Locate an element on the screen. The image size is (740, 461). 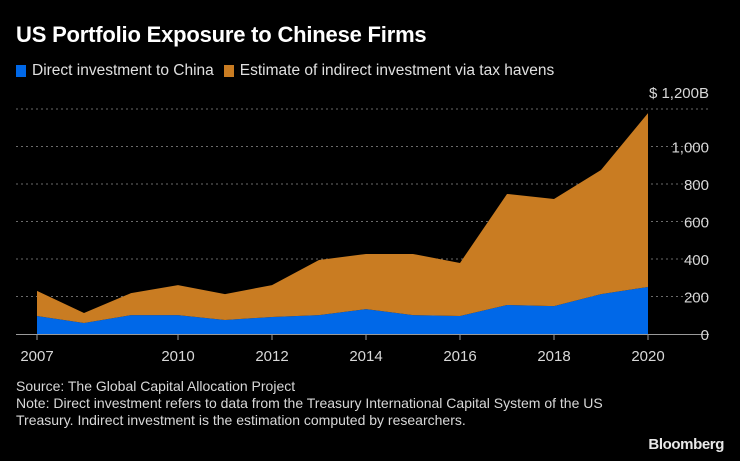
x-tick-label-2010: 2010 is located at coordinates (177, 356).